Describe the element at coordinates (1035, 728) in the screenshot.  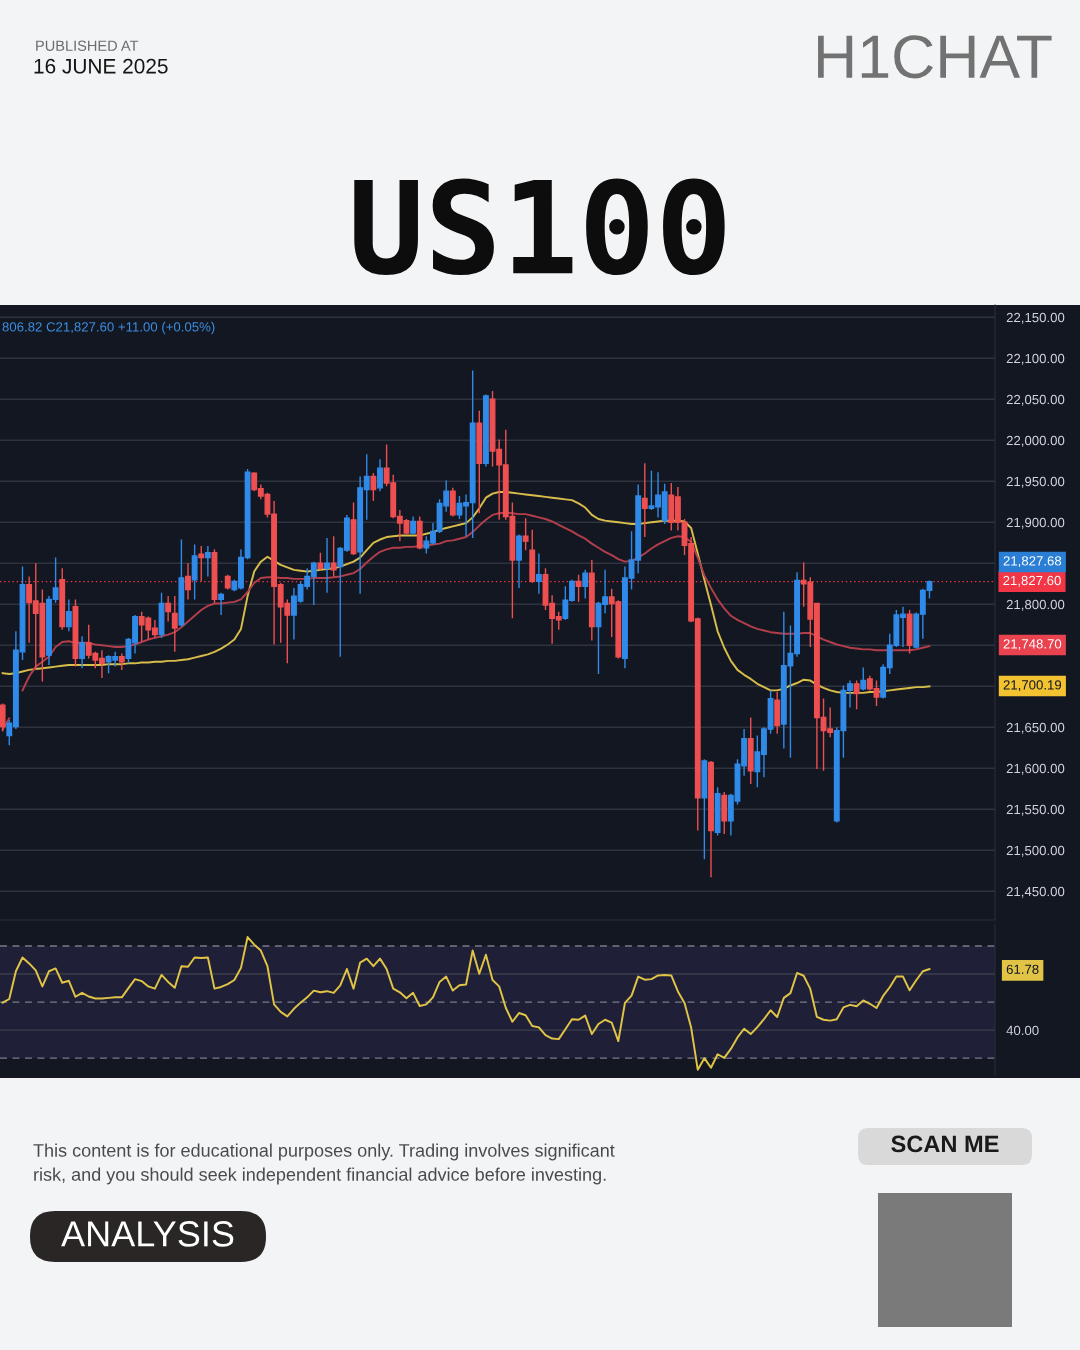
I see `y-tick-label: 21,650.00` at that location.